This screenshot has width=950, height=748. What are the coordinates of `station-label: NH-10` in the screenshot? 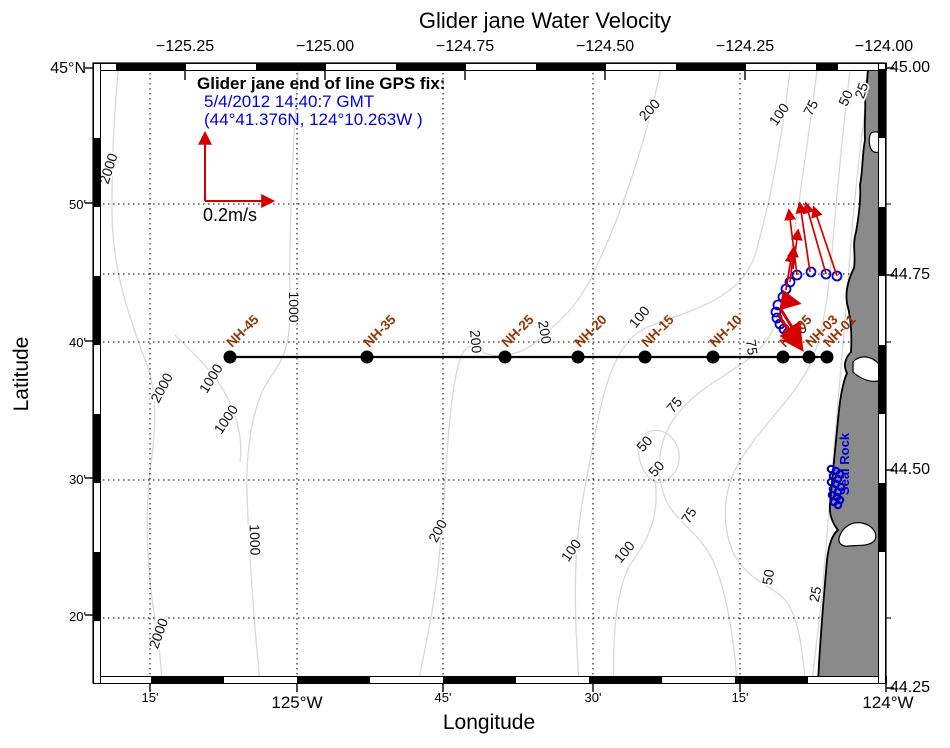 It's located at (726, 331).